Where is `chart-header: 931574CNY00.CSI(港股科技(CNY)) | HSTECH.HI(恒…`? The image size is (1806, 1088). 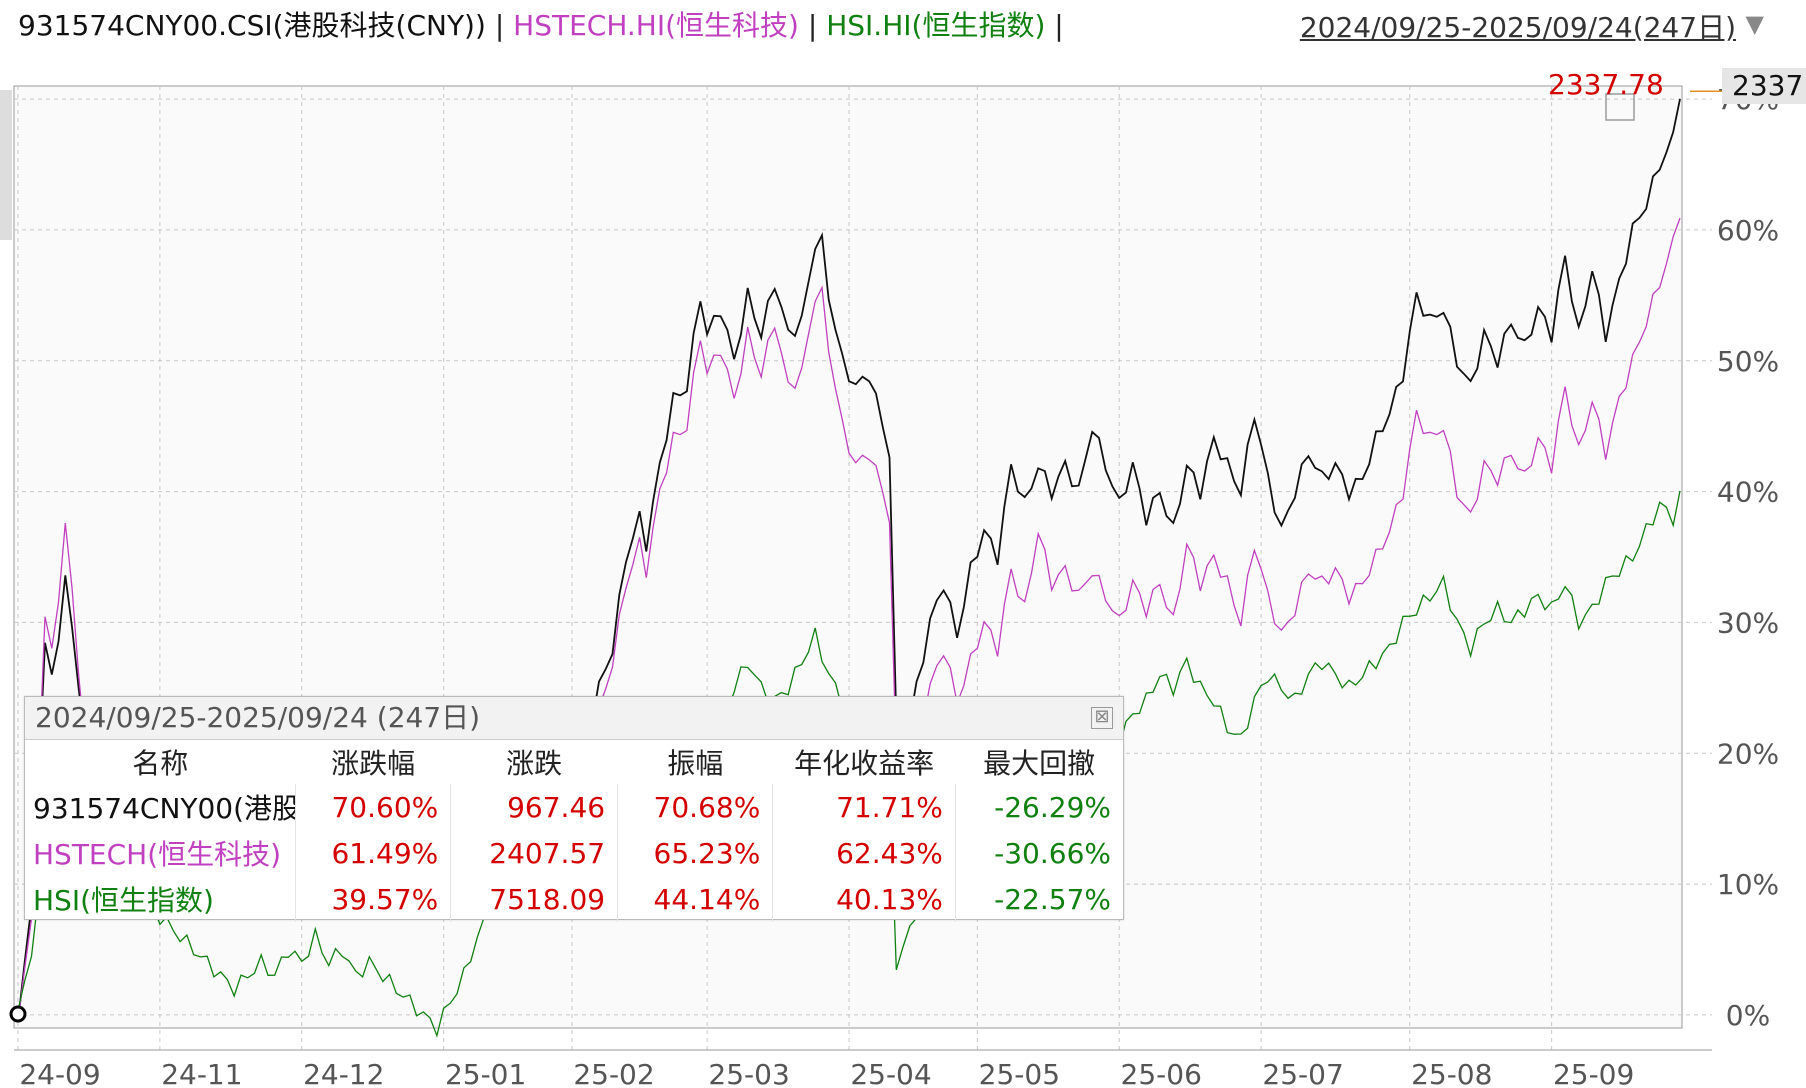
chart-header: 931574CNY00.CSI(港股科技(CNY)) | HSTECH.HI(恒… is located at coordinates (541, 24).